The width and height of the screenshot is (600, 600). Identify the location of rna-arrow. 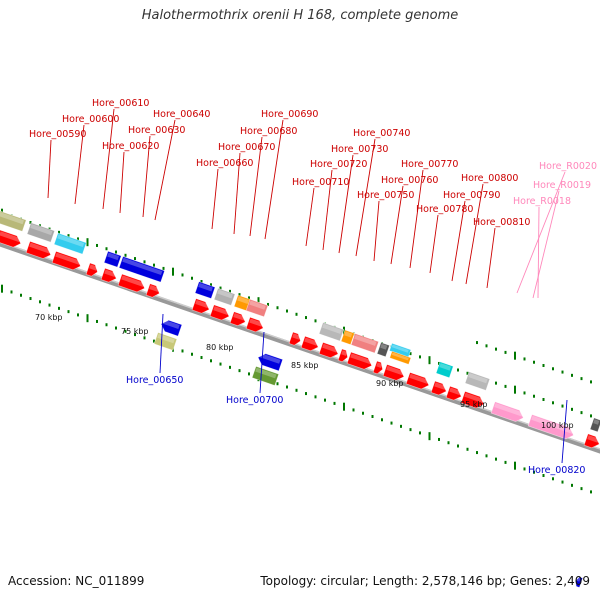
(507, 411).